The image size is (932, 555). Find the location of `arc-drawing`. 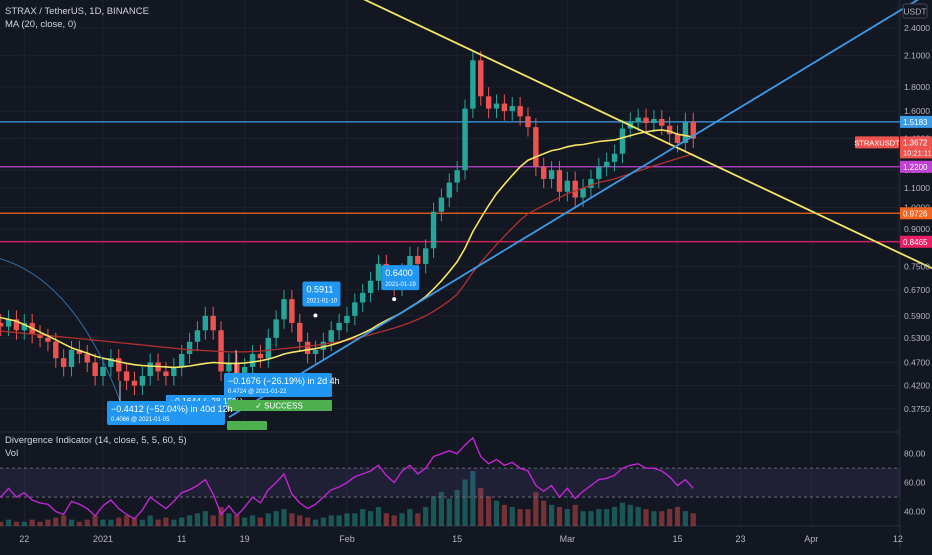

arc-drawing is located at coordinates (60, 329).